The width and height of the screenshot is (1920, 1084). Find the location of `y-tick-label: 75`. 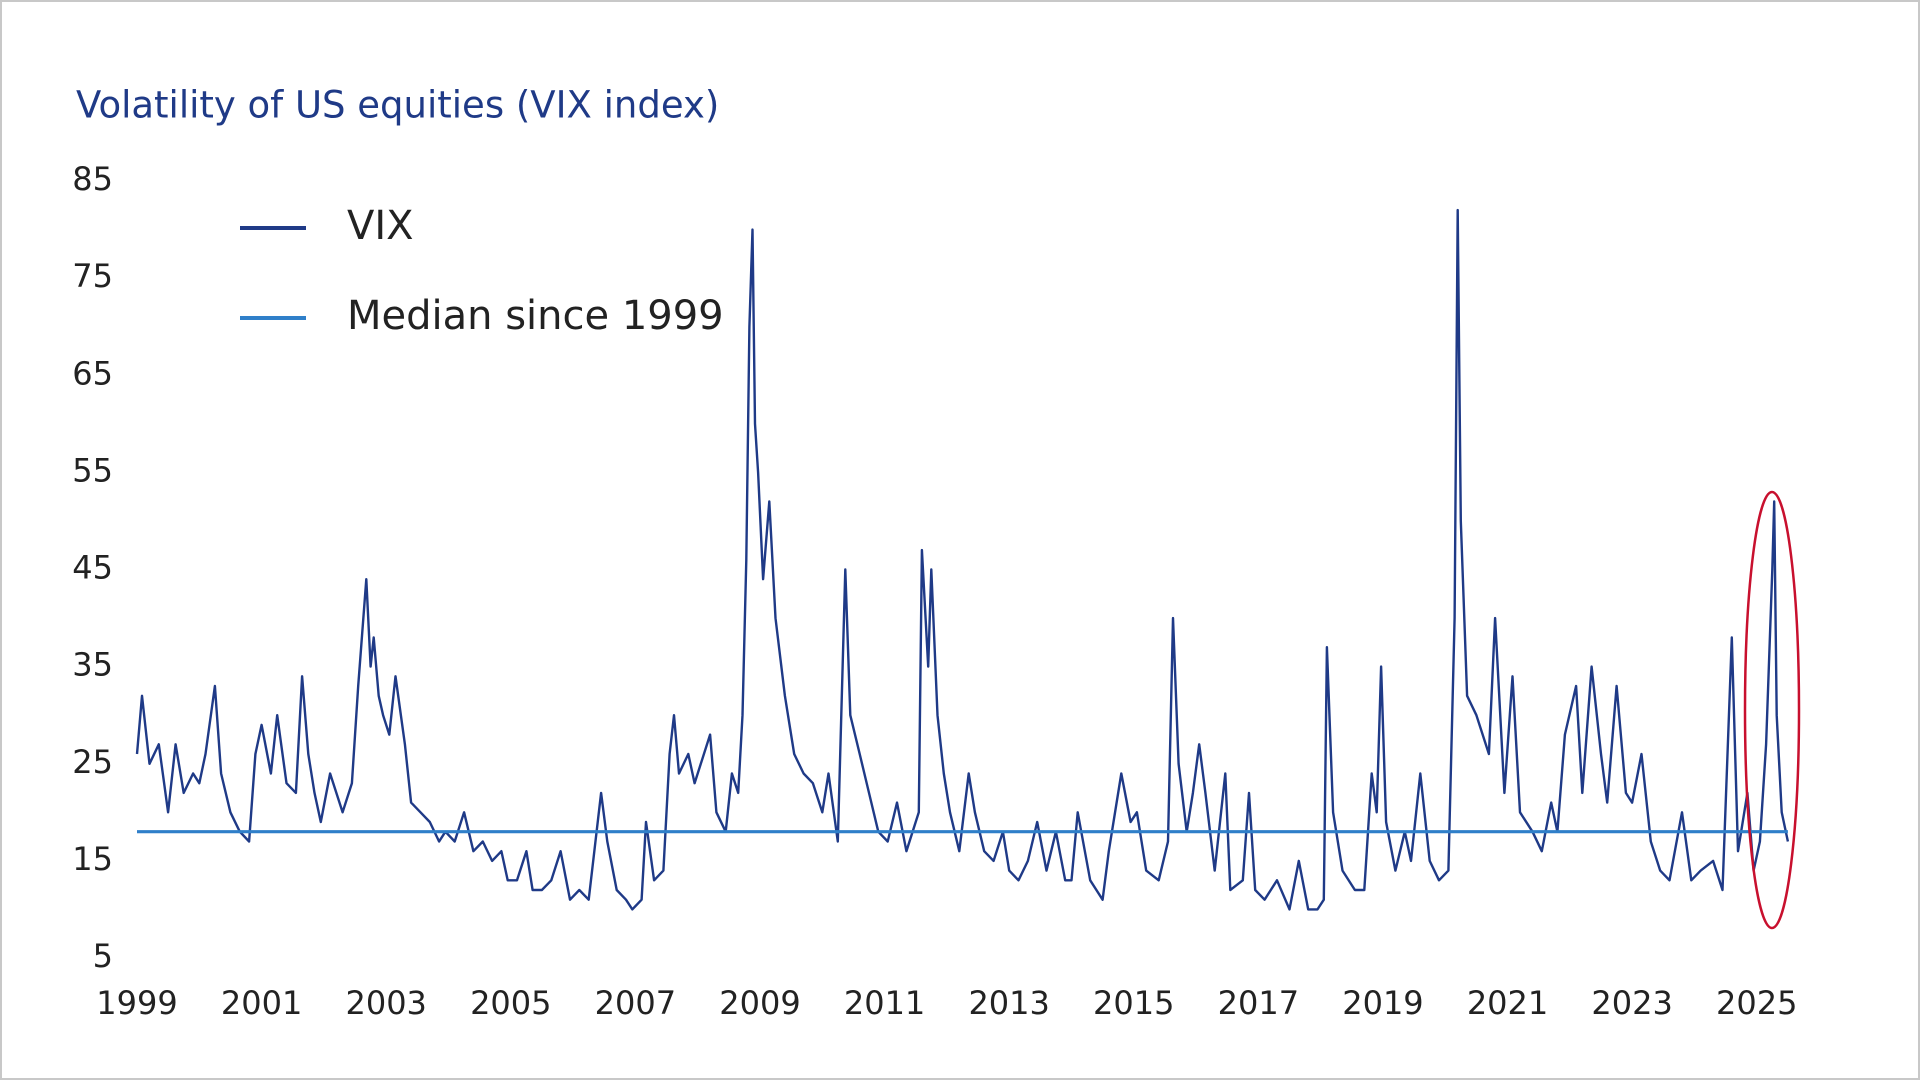

y-tick-label: 75 is located at coordinates (92, 276).